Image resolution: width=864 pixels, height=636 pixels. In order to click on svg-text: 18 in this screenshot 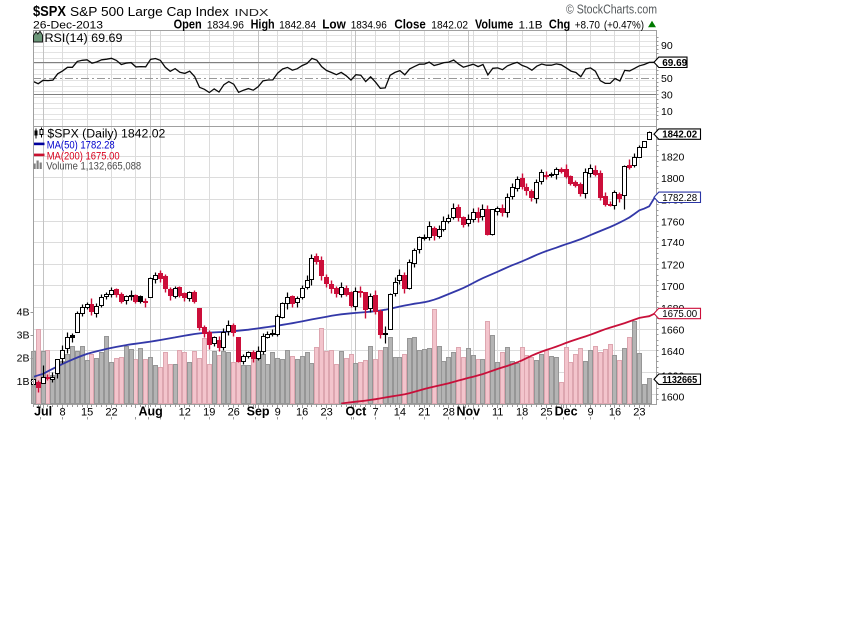, I will do `click(522, 413)`.